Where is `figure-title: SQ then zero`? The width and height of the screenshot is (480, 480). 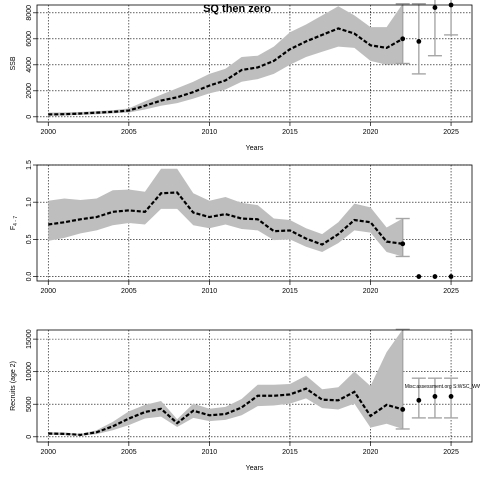
figure-title: SQ then zero is located at coordinates (237, 9).